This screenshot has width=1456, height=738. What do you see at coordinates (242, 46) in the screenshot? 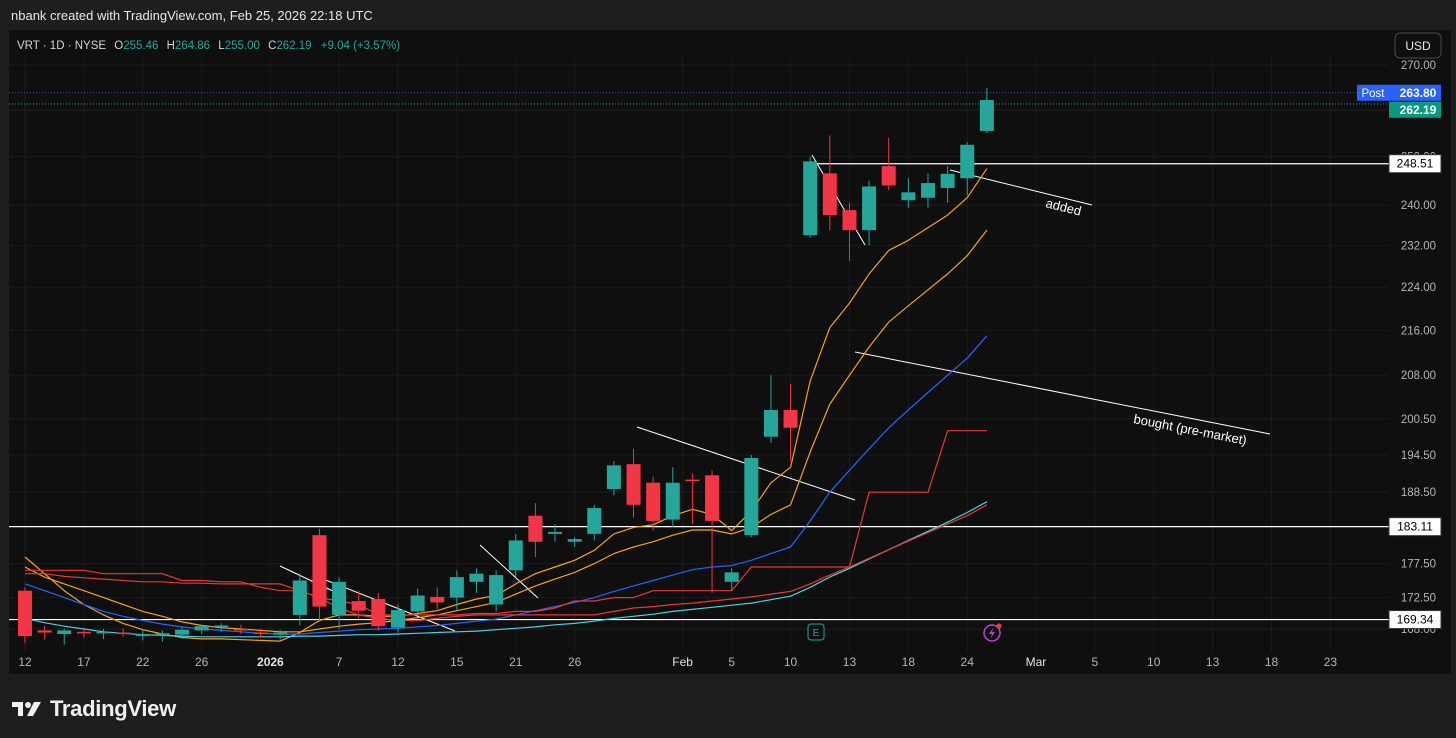
I see `low-value: 255.00` at bounding box center [242, 46].